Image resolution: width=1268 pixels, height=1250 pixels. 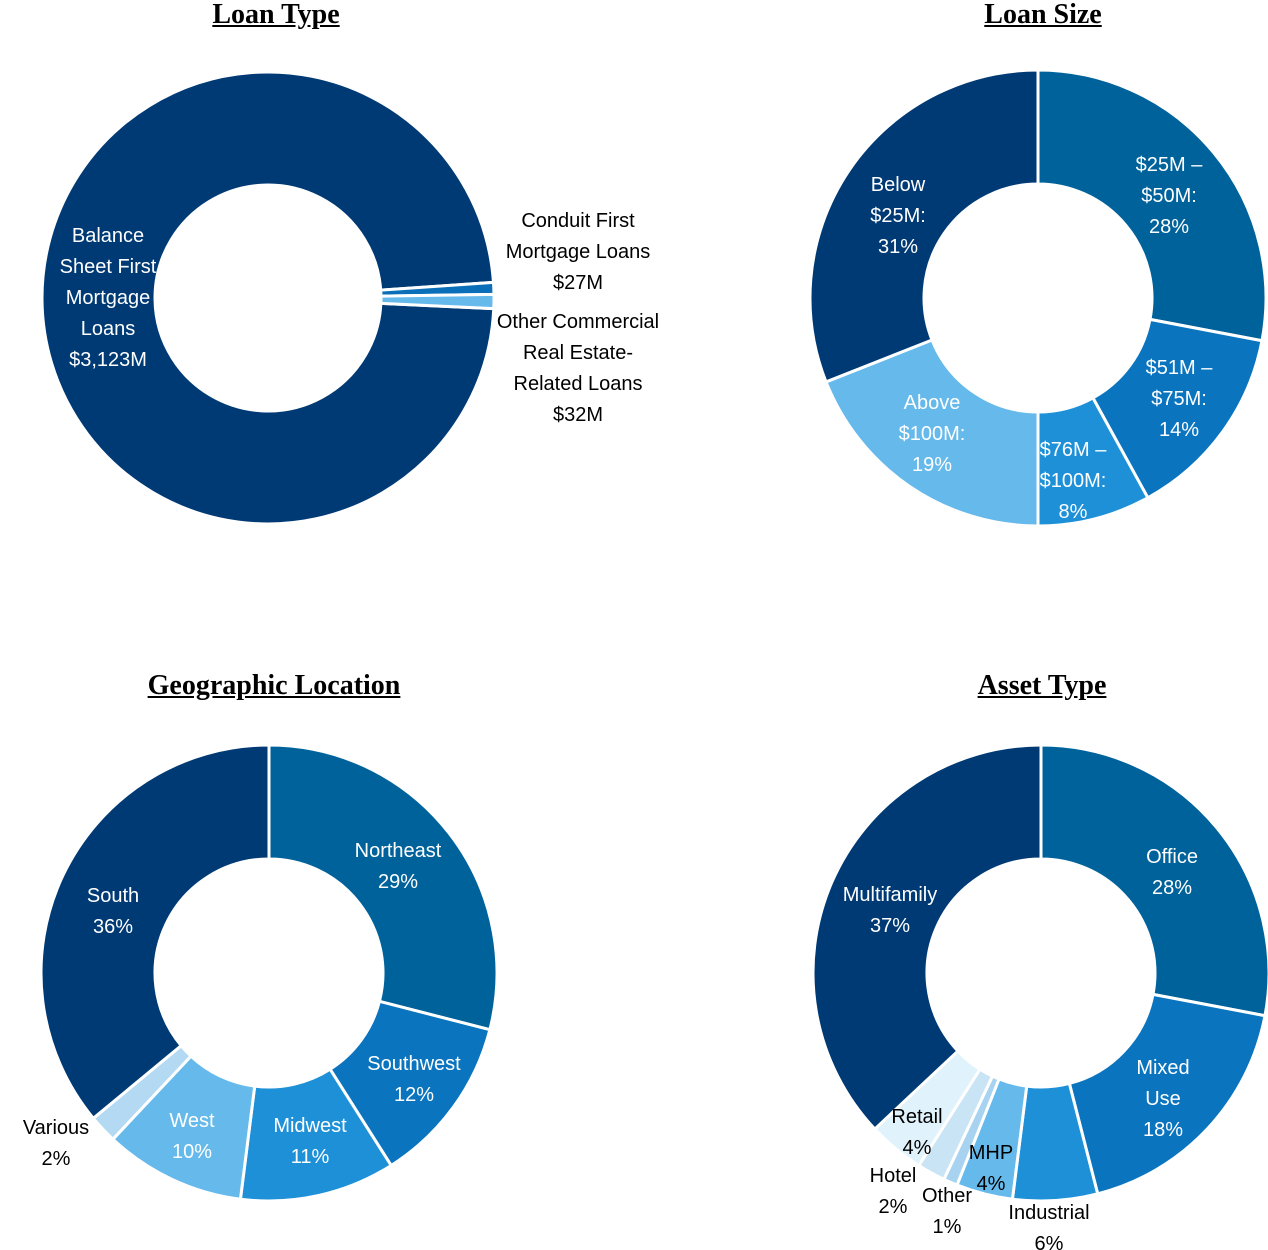 I want to click on chart-title: Asset Type, so click(x=1042, y=685).